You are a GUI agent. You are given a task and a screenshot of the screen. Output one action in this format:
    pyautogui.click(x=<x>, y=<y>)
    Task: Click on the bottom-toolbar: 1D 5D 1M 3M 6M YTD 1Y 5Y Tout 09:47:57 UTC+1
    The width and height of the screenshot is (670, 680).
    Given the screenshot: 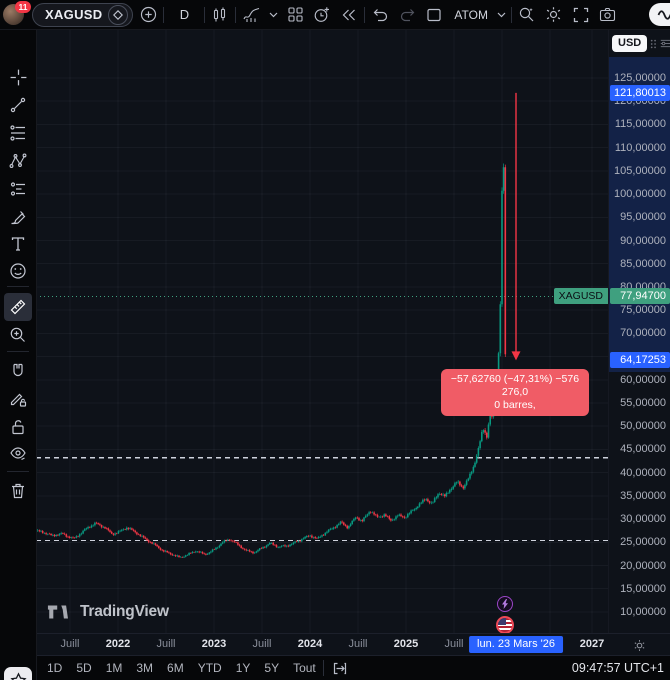 What is the action you would take?
    pyautogui.click(x=353, y=667)
    